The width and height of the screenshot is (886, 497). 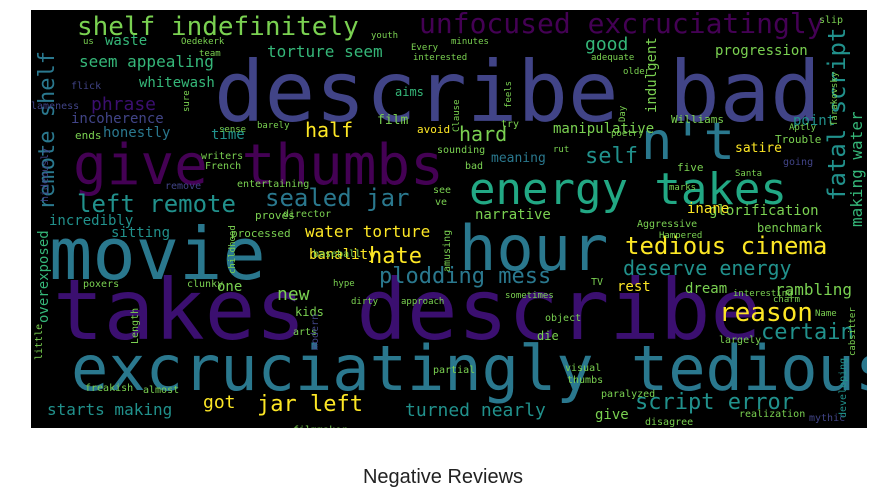 What do you see at coordinates (117, 119) in the screenshot?
I see `cloud-word: incoherence` at bounding box center [117, 119].